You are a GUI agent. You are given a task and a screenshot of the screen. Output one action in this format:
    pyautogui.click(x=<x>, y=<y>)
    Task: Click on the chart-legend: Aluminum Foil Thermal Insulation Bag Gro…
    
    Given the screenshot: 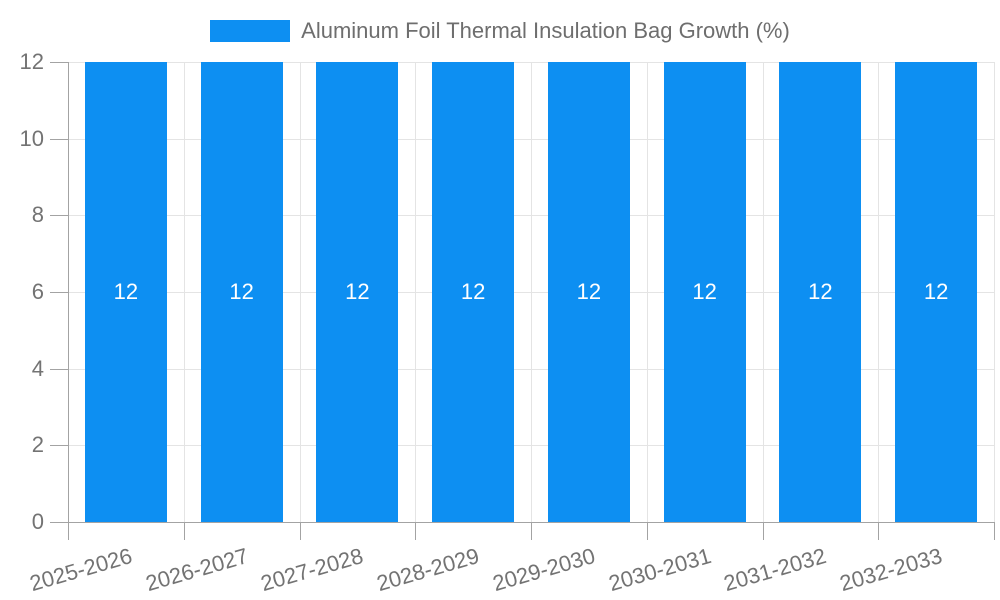 What is the action you would take?
    pyautogui.click(x=500, y=31)
    